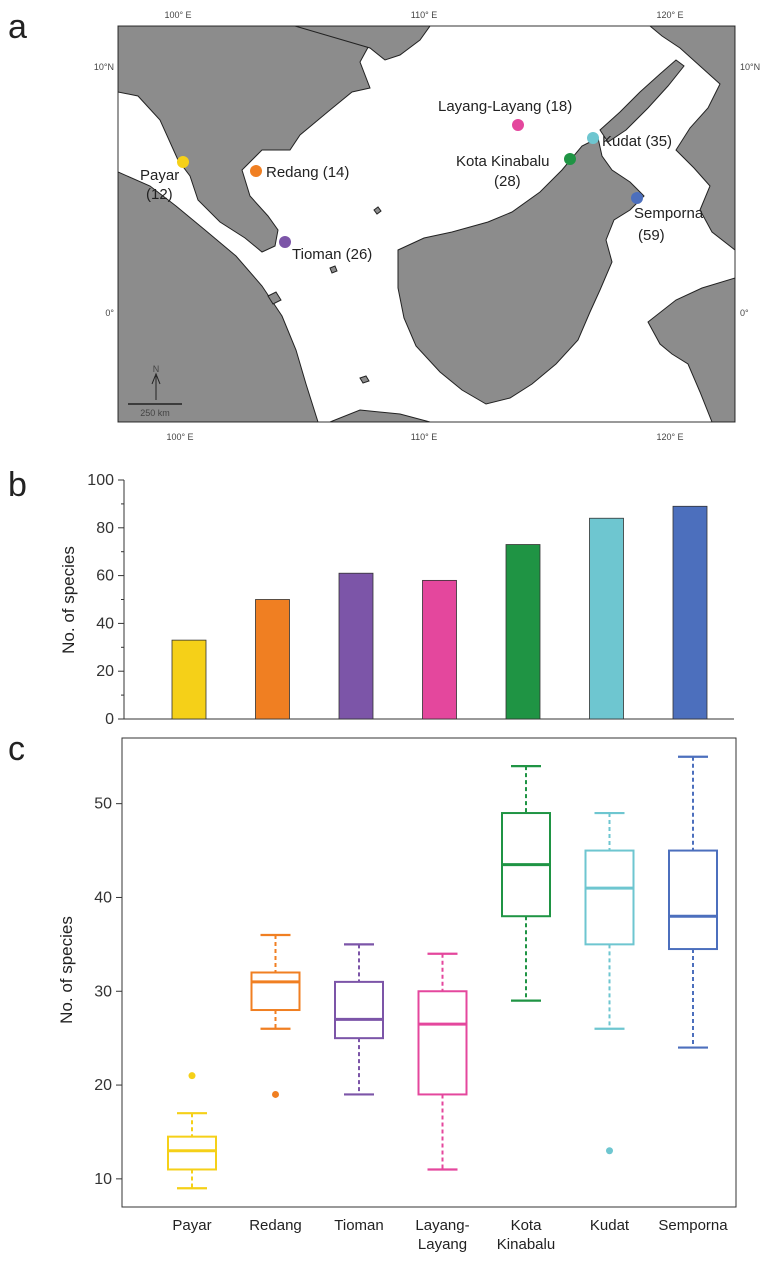  I want to click on bar-layang, so click(439, 649).